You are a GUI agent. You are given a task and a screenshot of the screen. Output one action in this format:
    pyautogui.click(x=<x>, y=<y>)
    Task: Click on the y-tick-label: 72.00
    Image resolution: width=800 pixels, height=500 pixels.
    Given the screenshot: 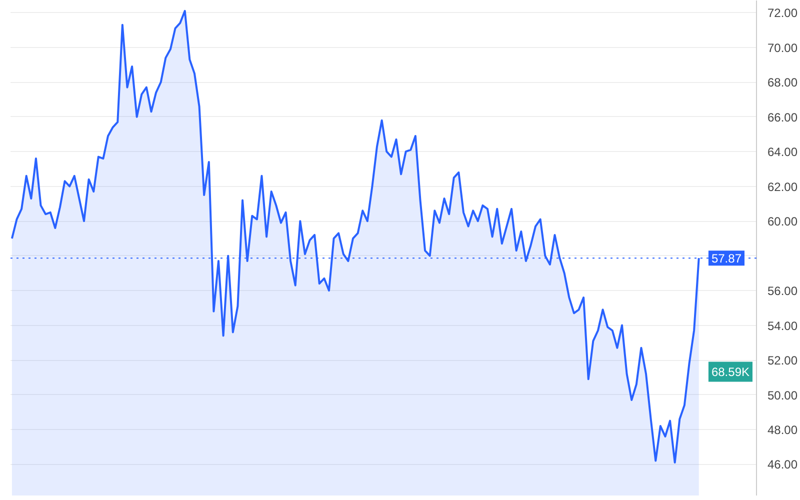 What is the action you would take?
    pyautogui.click(x=783, y=13)
    